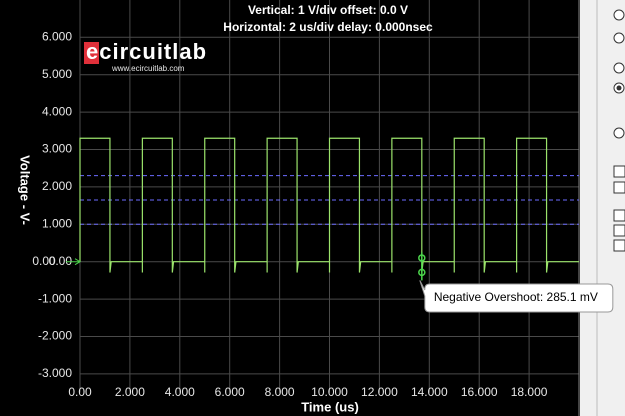  What do you see at coordinates (328, 27) in the screenshot?
I see `header-horizontal: Horizontal: 2 us/div delay: 0.000nsec` at bounding box center [328, 27].